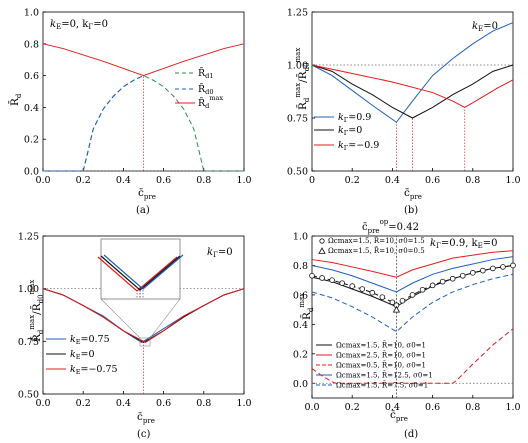  What do you see at coordinates (300, 266) in the screenshot?
I see `ytick-label-d: 0.8` at bounding box center [300, 266].